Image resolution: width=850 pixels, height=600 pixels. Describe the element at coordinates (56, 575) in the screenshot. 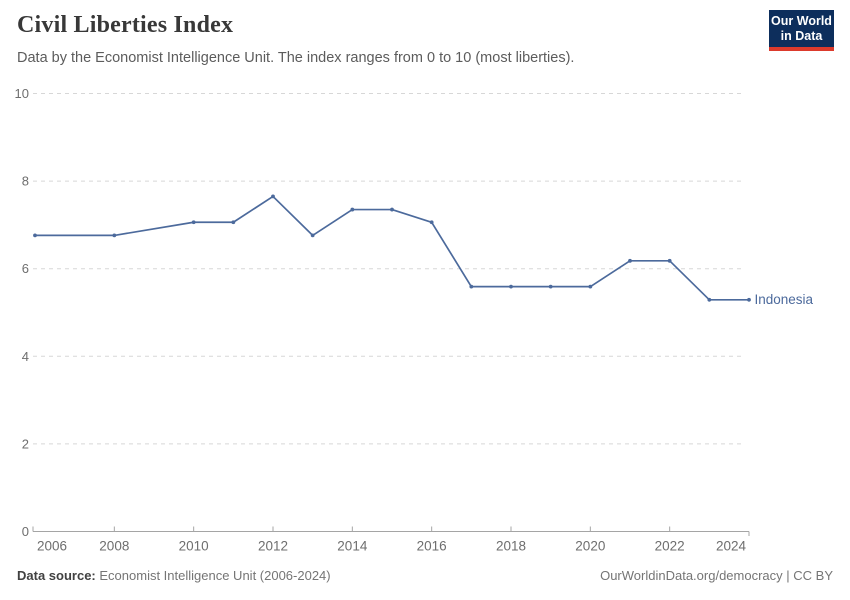

I see `data-source-label: Data source:` at that location.